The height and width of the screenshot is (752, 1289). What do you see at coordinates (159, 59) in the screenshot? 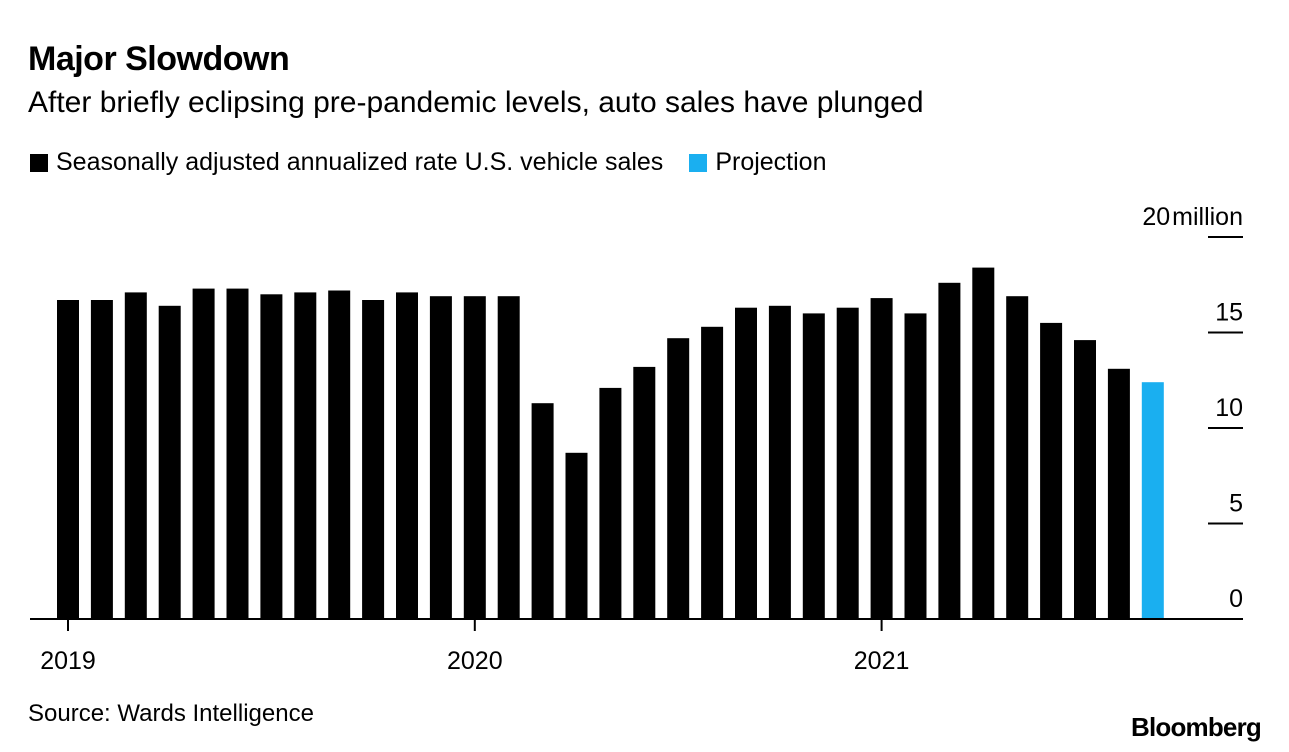
I see `chart-title: Major Slowdown` at bounding box center [159, 59].